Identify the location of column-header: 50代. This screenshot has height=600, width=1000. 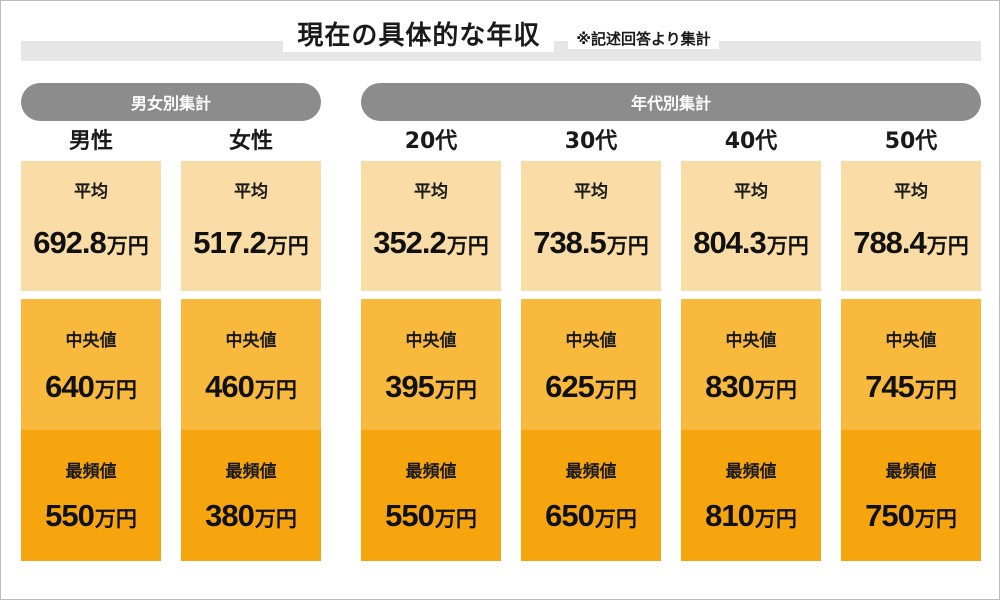
(911, 141).